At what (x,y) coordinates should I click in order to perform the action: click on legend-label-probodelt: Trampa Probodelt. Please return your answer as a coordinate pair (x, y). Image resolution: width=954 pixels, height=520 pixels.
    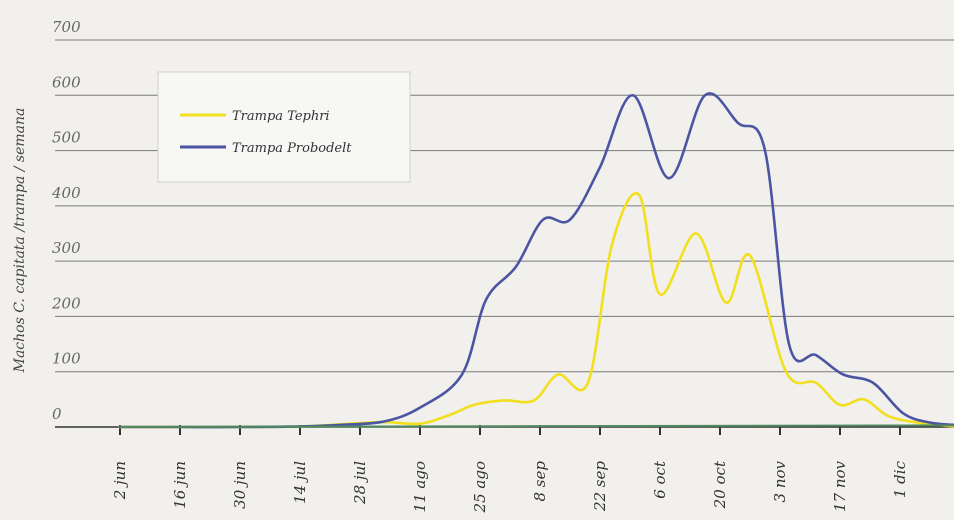
    Looking at the image, I should click on (292, 148).